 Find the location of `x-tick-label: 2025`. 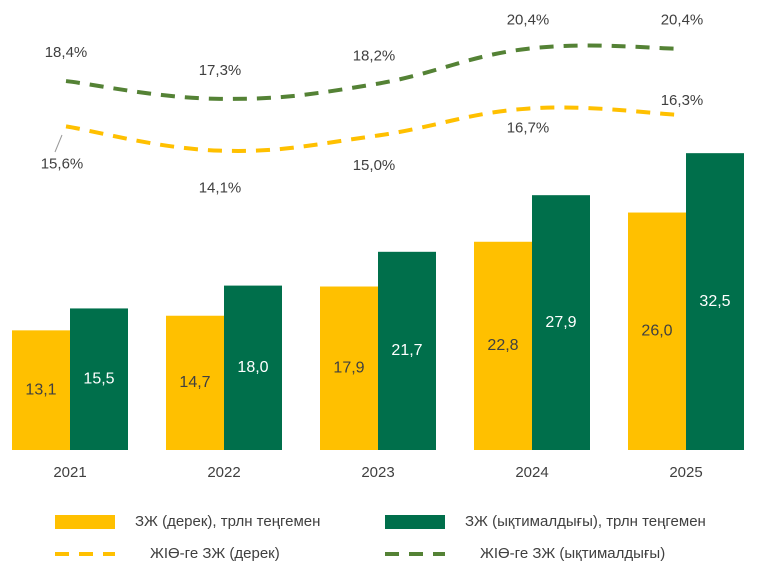

x-tick-label: 2025 is located at coordinates (685, 472).